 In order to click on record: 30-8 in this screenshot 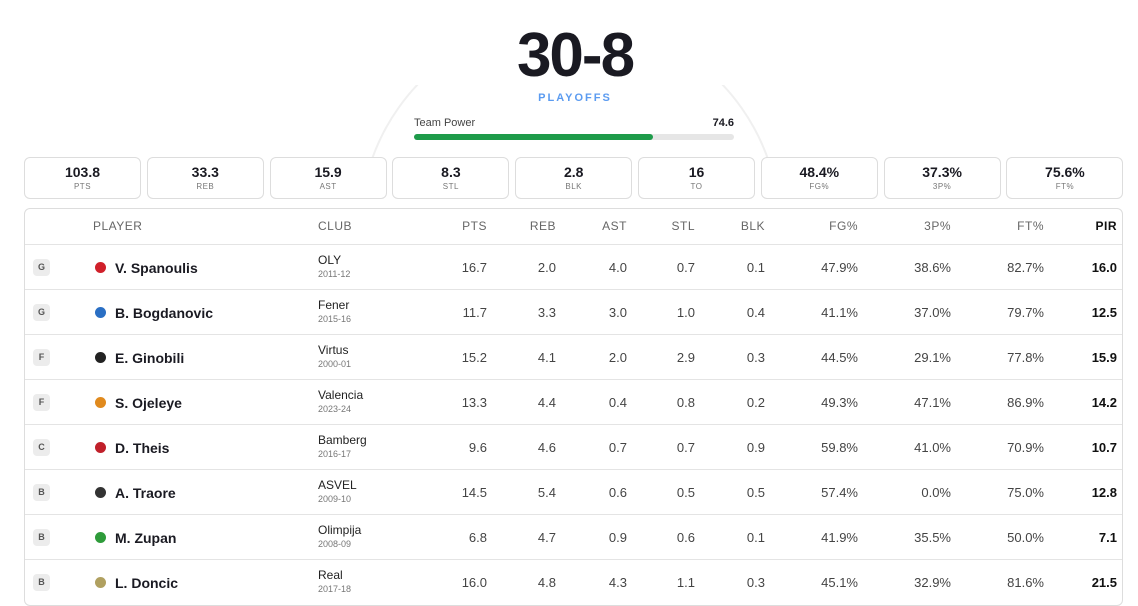, I will do `click(575, 55)`.